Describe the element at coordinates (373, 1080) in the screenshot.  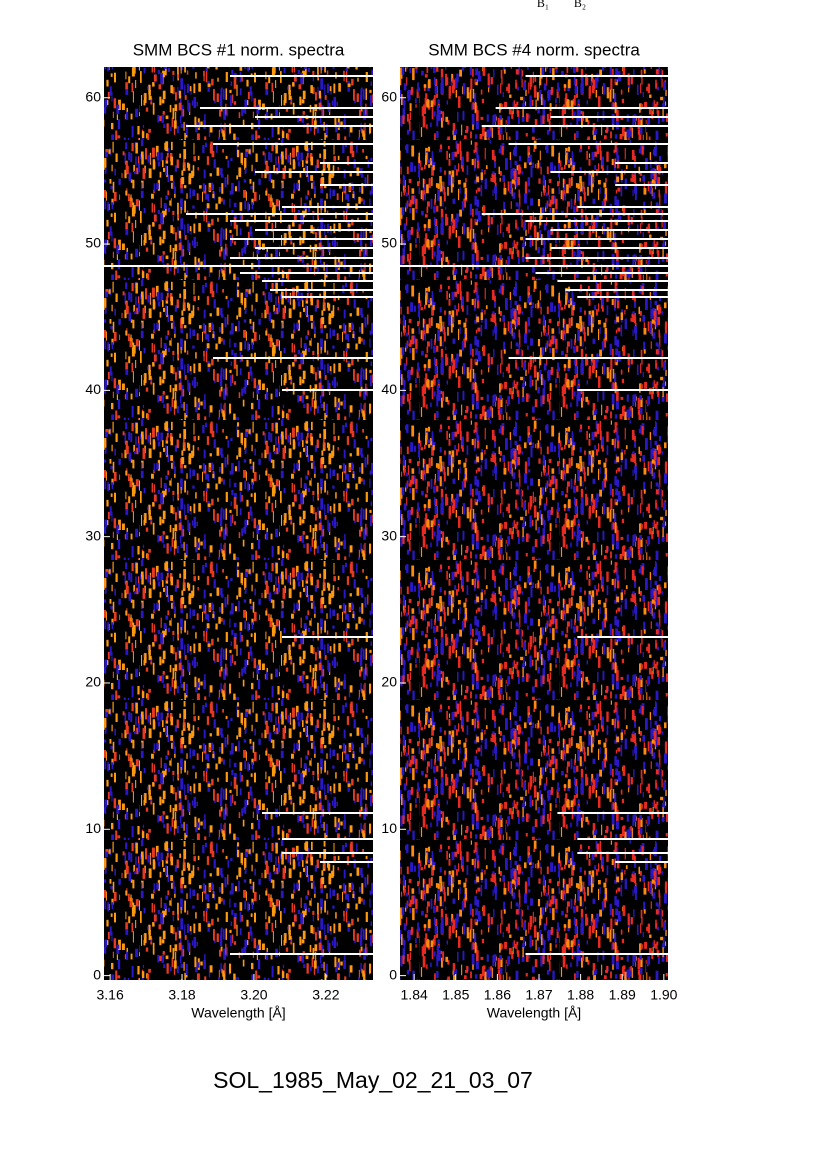
I see `footer-label: SOL_1985_May_02_21_03_07` at that location.